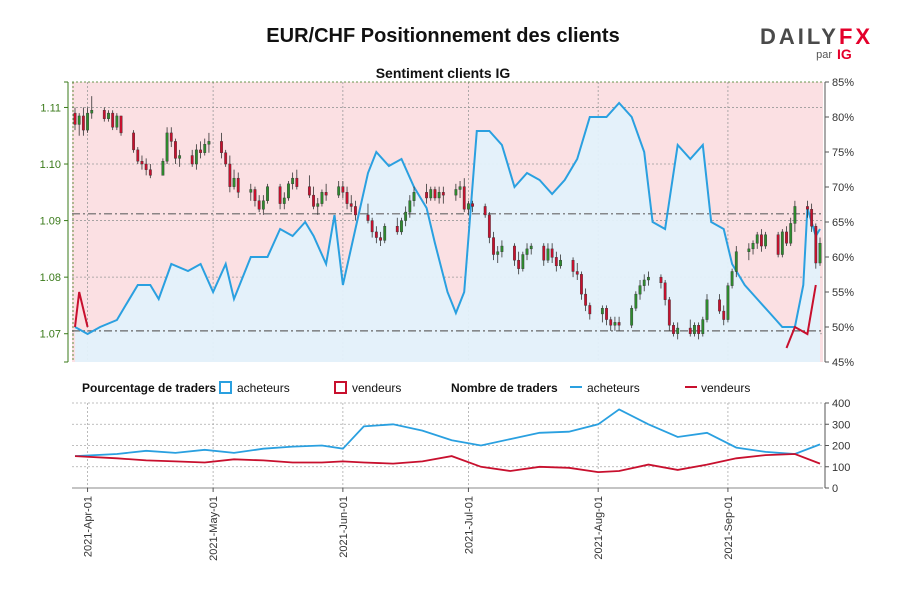 The image size is (900, 600). What do you see at coordinates (843, 258) in the screenshot?
I see `percent-tick-label: 60%` at bounding box center [843, 258].